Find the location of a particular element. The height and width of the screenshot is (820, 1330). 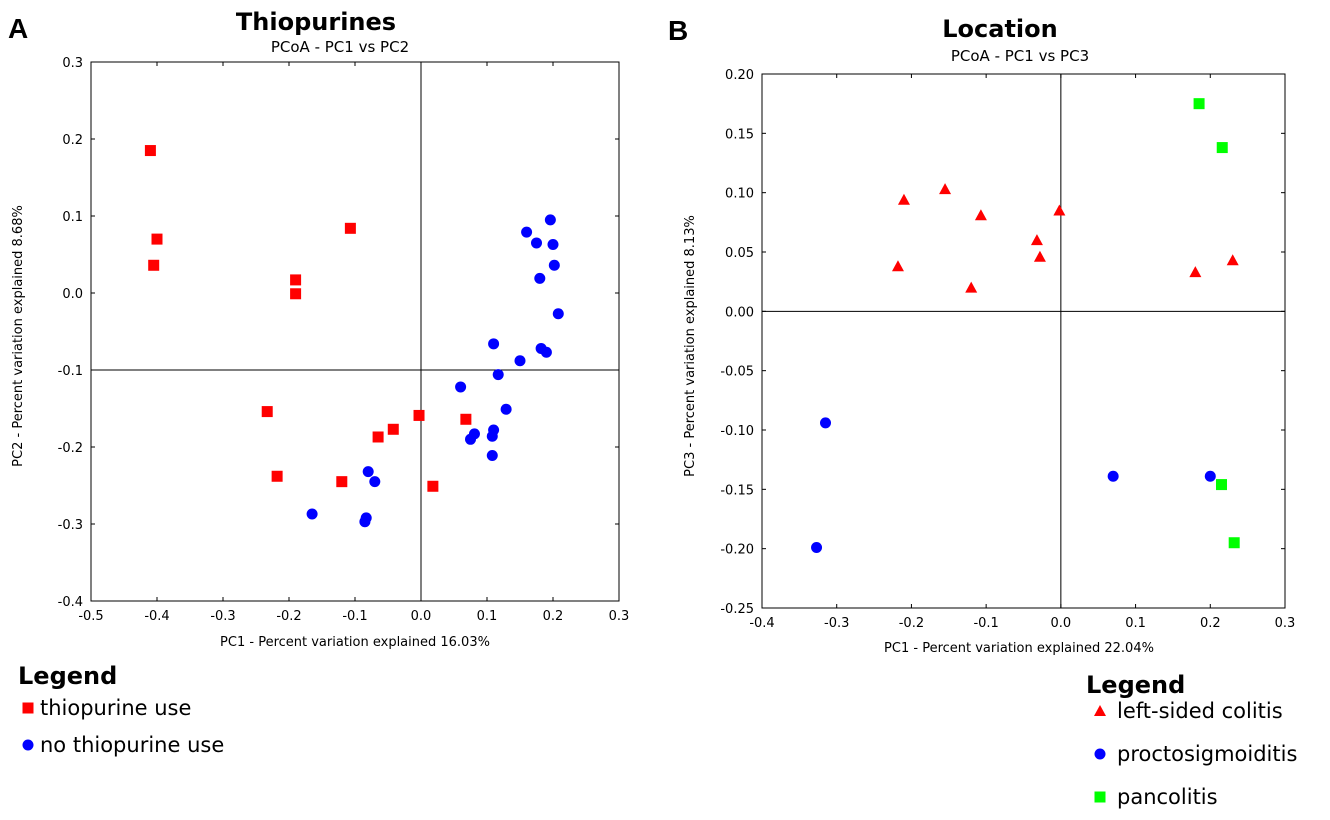

y-tick-label: 0.20 is located at coordinates (739, 75).